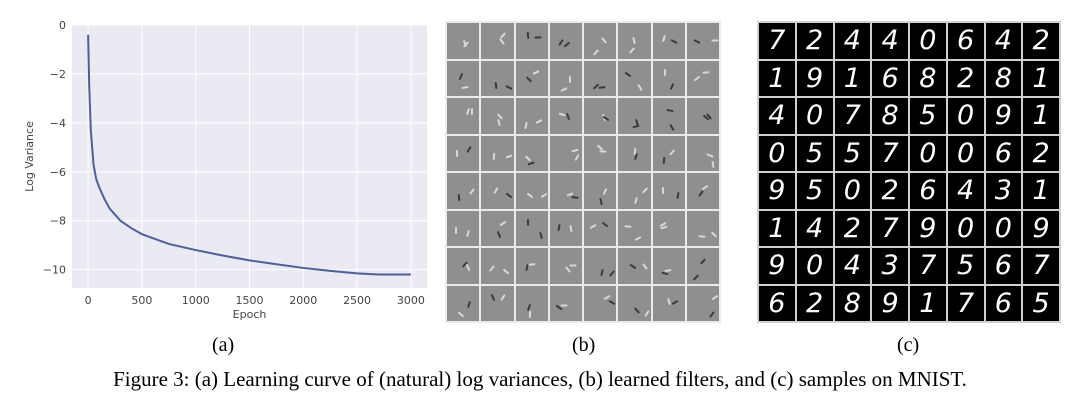  I want to click on y-tick-label: −10, so click(54, 270).